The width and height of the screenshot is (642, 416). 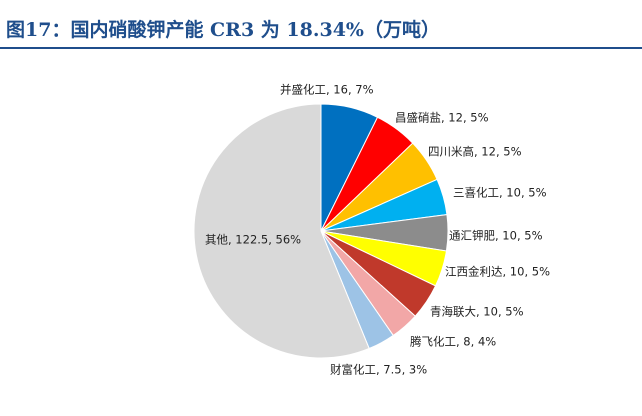 What do you see at coordinates (453, 342) in the screenshot?
I see `slice-label: 腾飞化工, 8, 4%` at bounding box center [453, 342].